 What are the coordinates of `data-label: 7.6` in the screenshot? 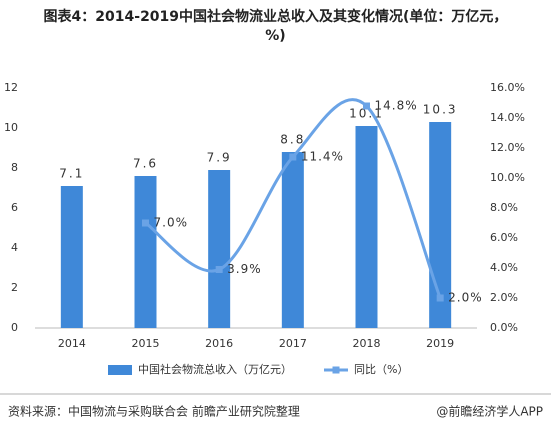 It's located at (145, 164).